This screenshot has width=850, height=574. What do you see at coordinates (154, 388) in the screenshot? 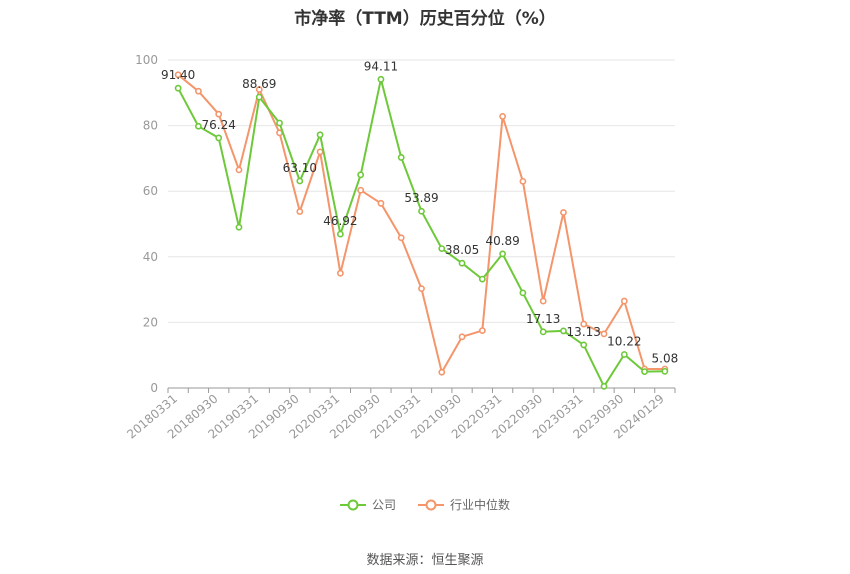
I see `y-tick-label: 0` at bounding box center [154, 388].